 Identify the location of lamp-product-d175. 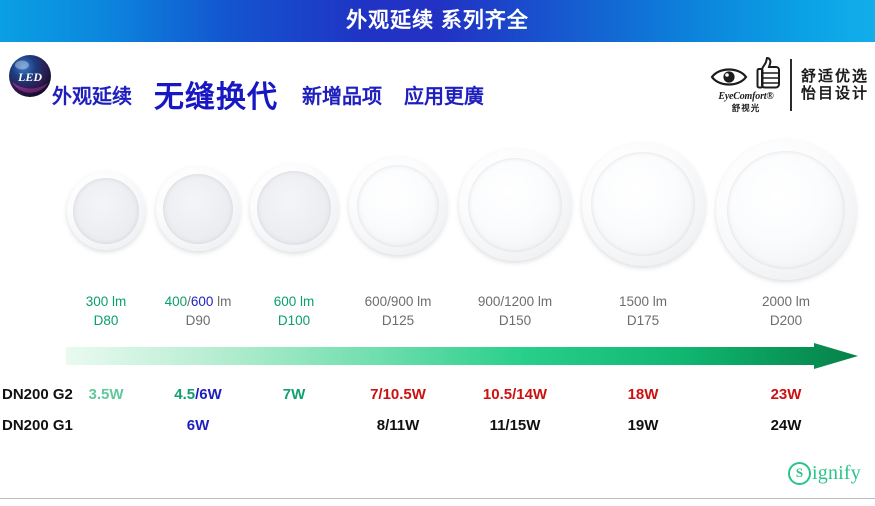
(643, 204).